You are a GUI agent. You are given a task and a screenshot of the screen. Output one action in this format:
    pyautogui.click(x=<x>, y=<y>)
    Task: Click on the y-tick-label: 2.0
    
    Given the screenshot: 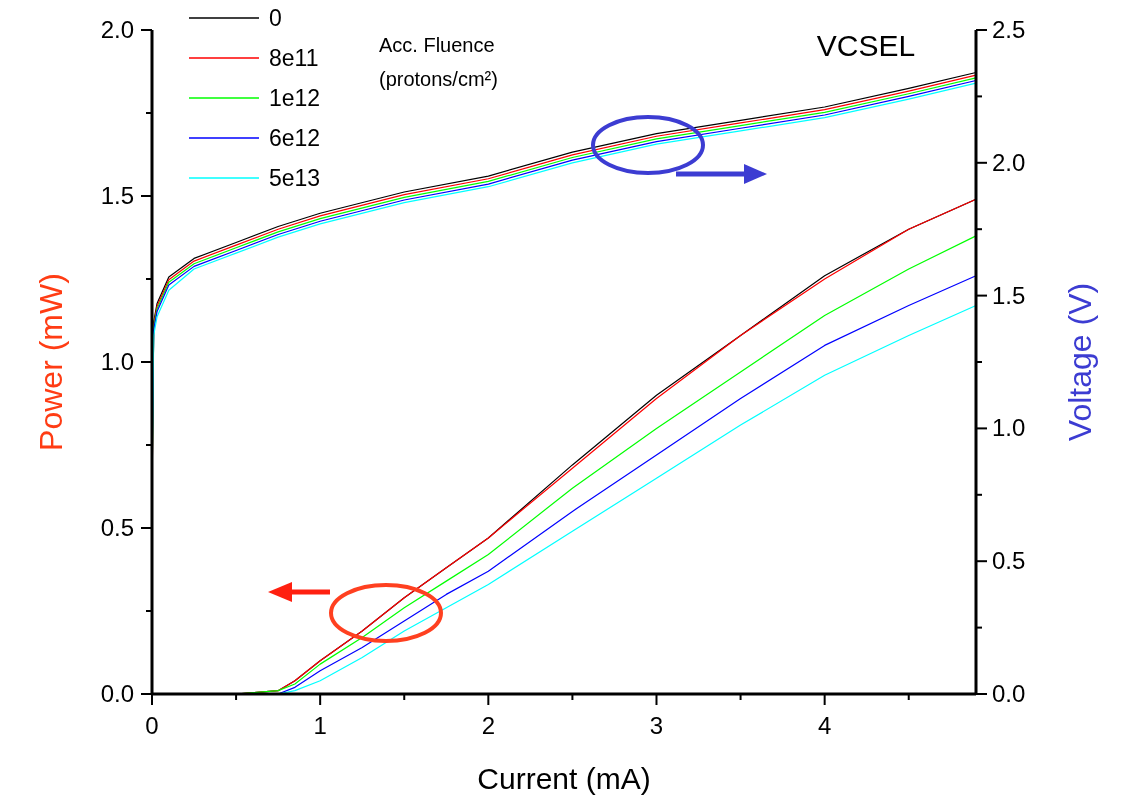 What is the action you would take?
    pyautogui.click(x=117, y=29)
    